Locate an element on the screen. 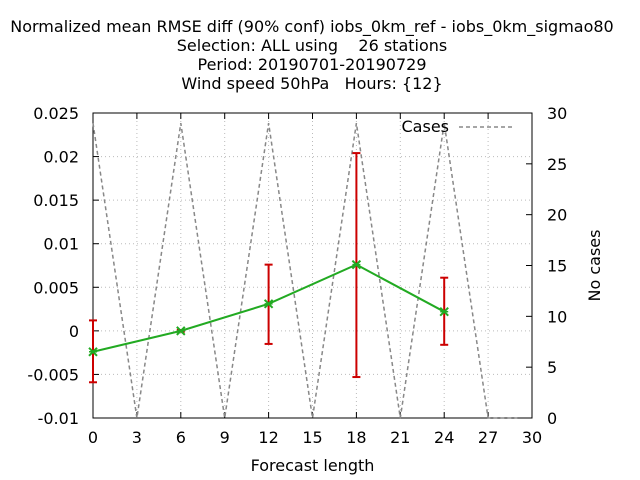 The image size is (640, 480). y-tick-label: -0.005 is located at coordinates (53, 374).